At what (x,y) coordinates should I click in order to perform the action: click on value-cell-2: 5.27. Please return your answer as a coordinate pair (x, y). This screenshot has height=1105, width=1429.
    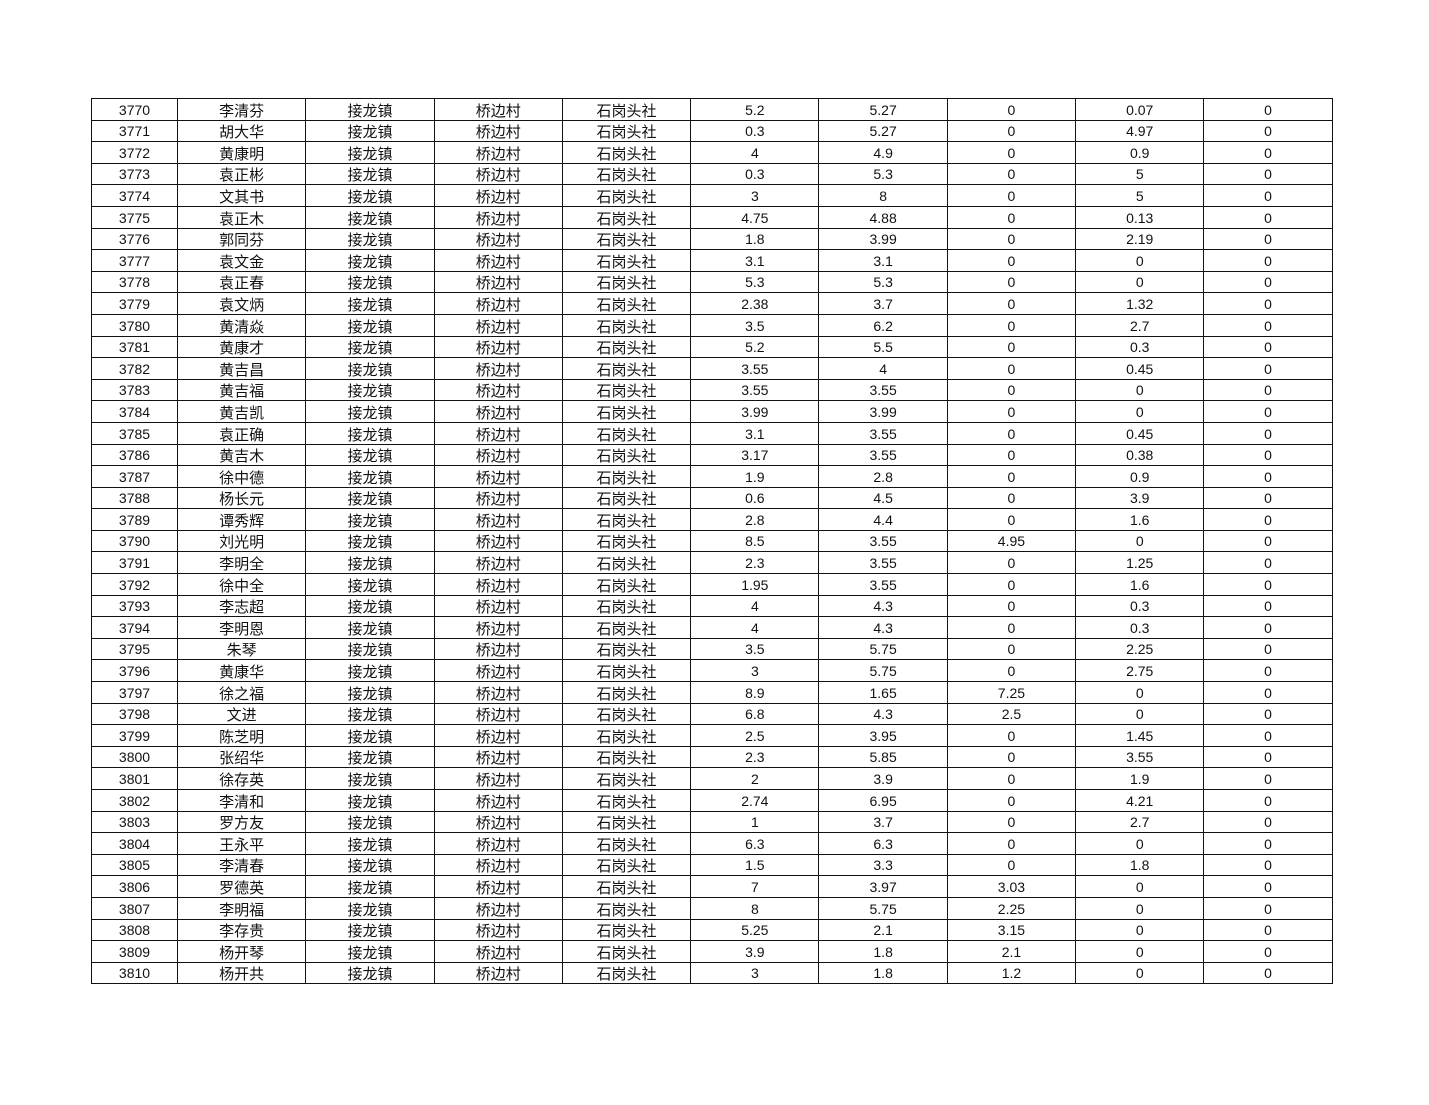
    Looking at the image, I should click on (883, 109).